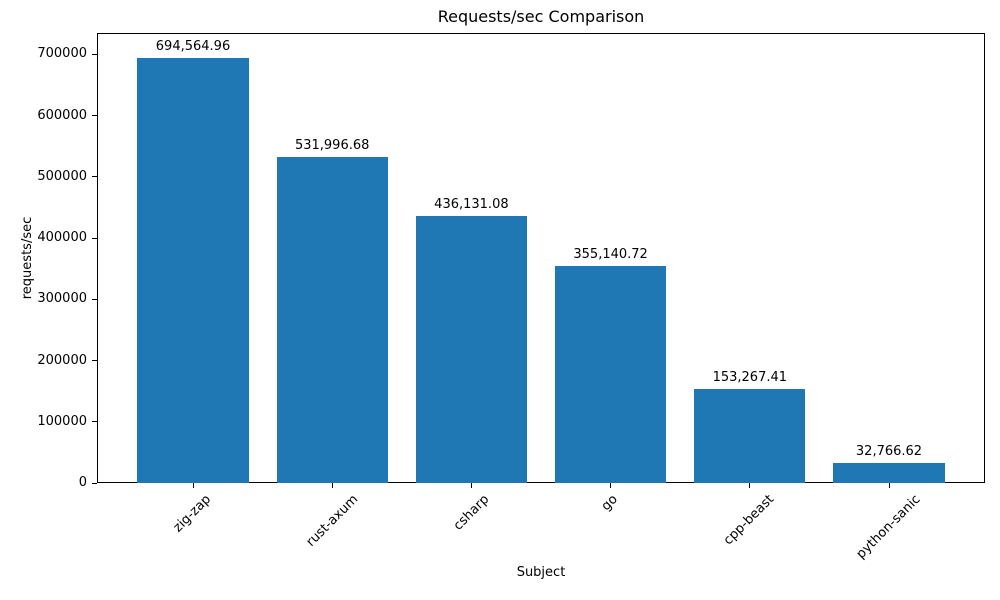 This screenshot has width=1000, height=600. What do you see at coordinates (541, 16) in the screenshot?
I see `chart-title: Requests/sec Comparison` at bounding box center [541, 16].